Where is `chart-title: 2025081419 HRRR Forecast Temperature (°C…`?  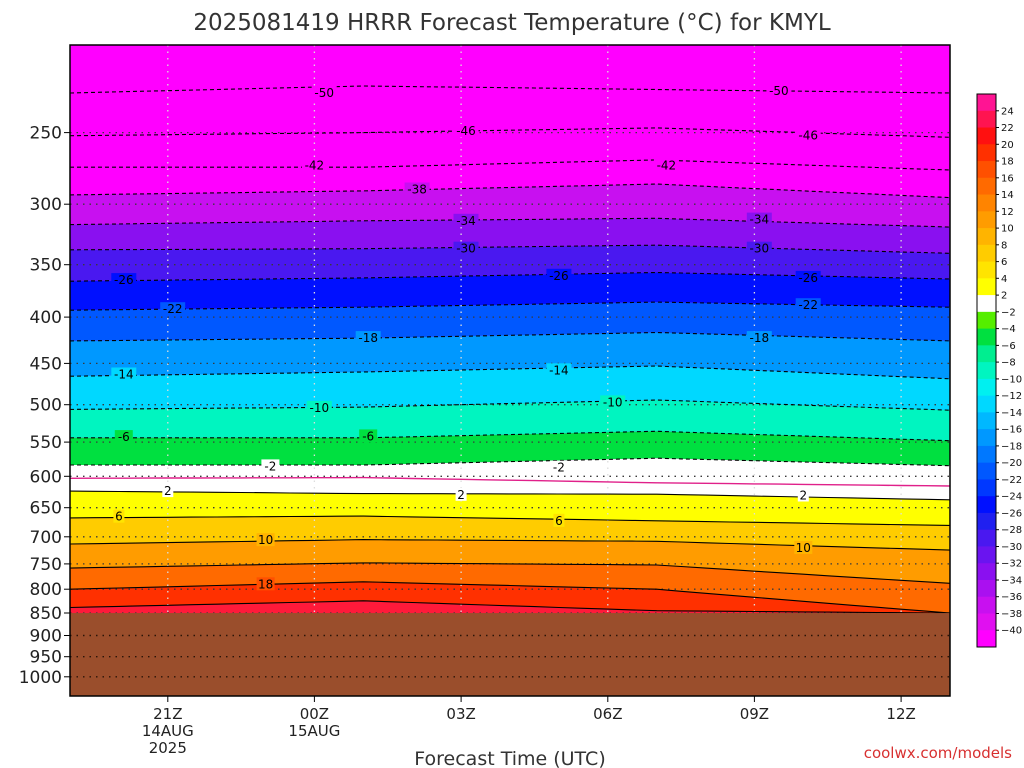 chart-title: 2025081419 HRRR Forecast Temperature (°C… is located at coordinates (512, 23).